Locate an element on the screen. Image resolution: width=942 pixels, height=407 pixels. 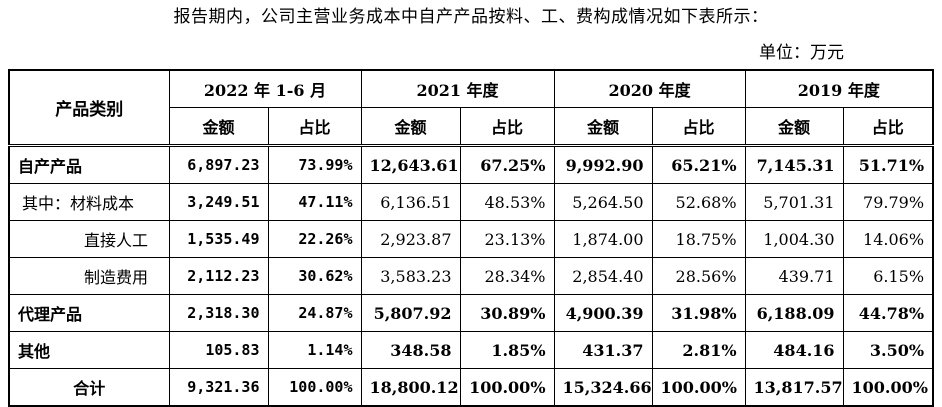
ratio-cell: 28.34% is located at coordinates (507, 276).